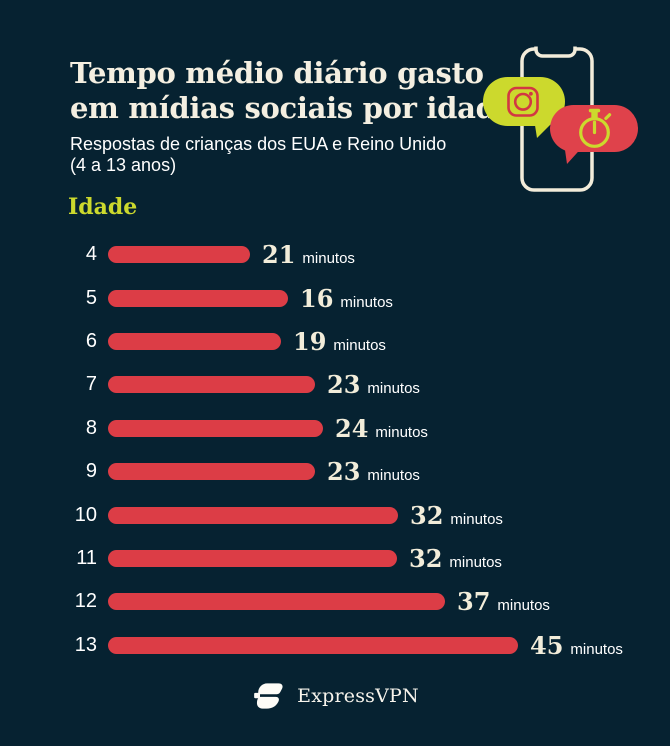 The image size is (670, 746). What do you see at coordinates (292, 108) in the screenshot?
I see `page-title-line2: em mídias sociais por idade` at bounding box center [292, 108].